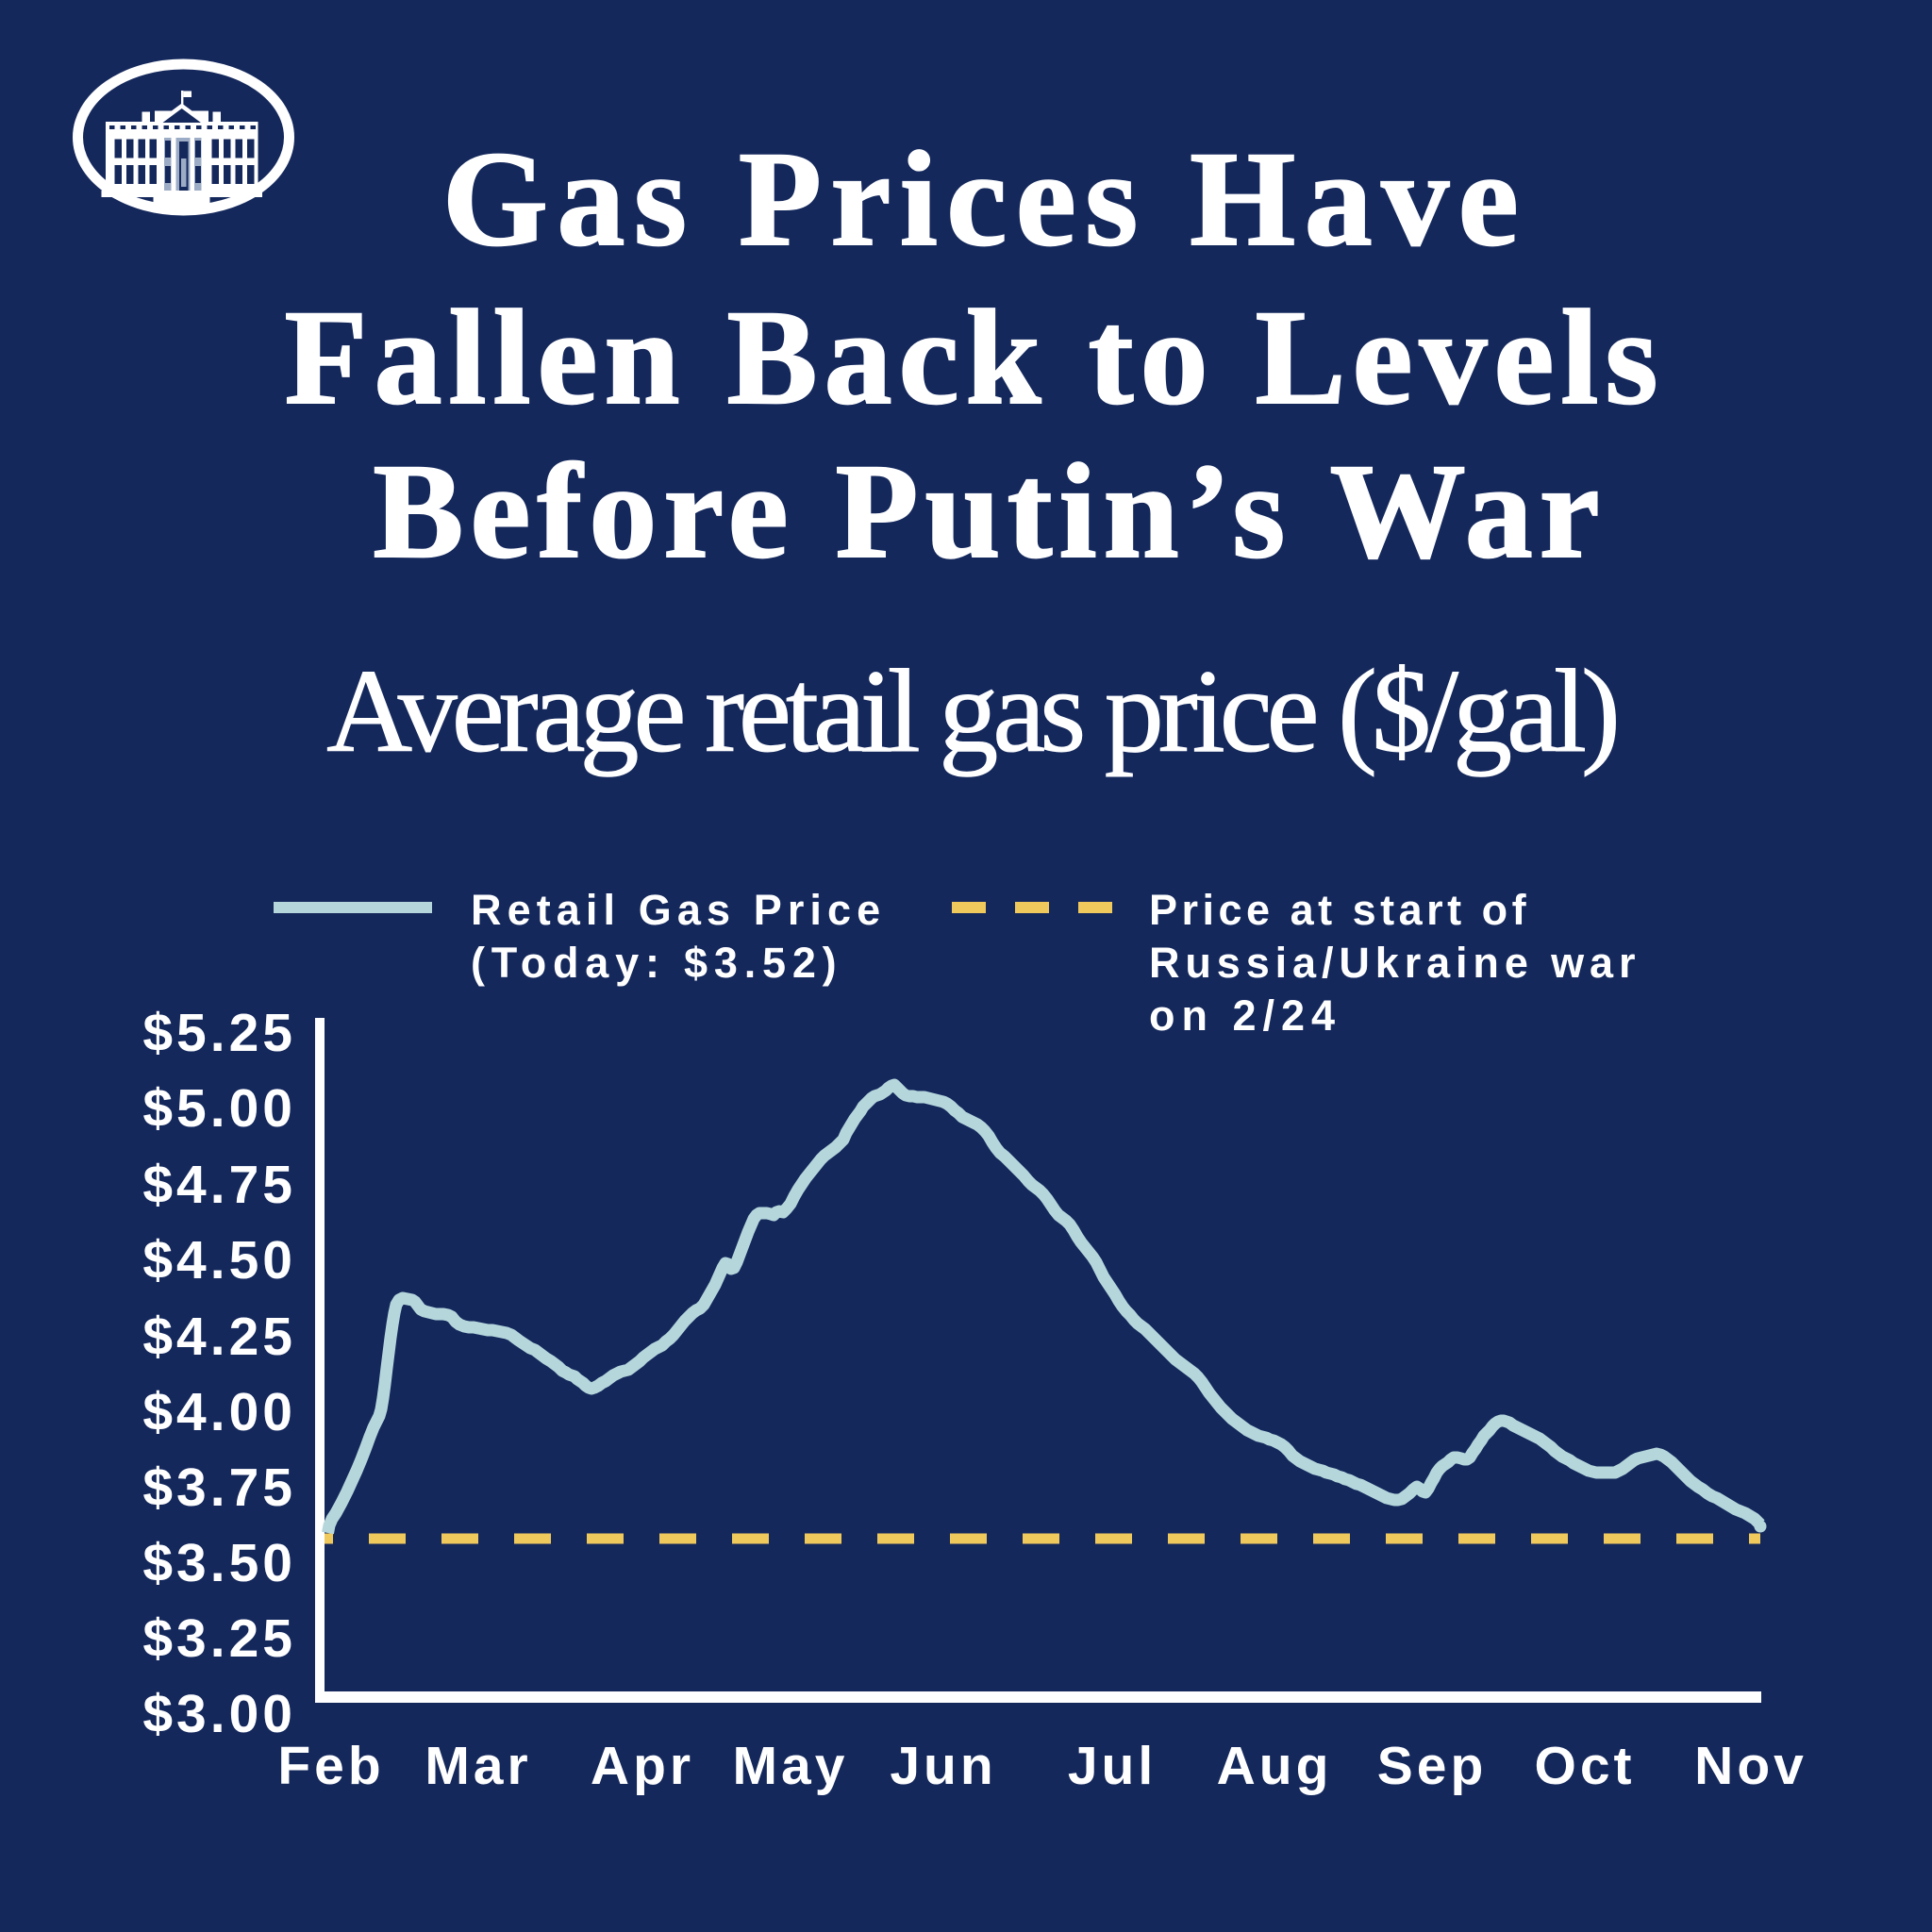 The image size is (1932, 1932). I want to click on svg-text: $3.25, so click(219, 1638).